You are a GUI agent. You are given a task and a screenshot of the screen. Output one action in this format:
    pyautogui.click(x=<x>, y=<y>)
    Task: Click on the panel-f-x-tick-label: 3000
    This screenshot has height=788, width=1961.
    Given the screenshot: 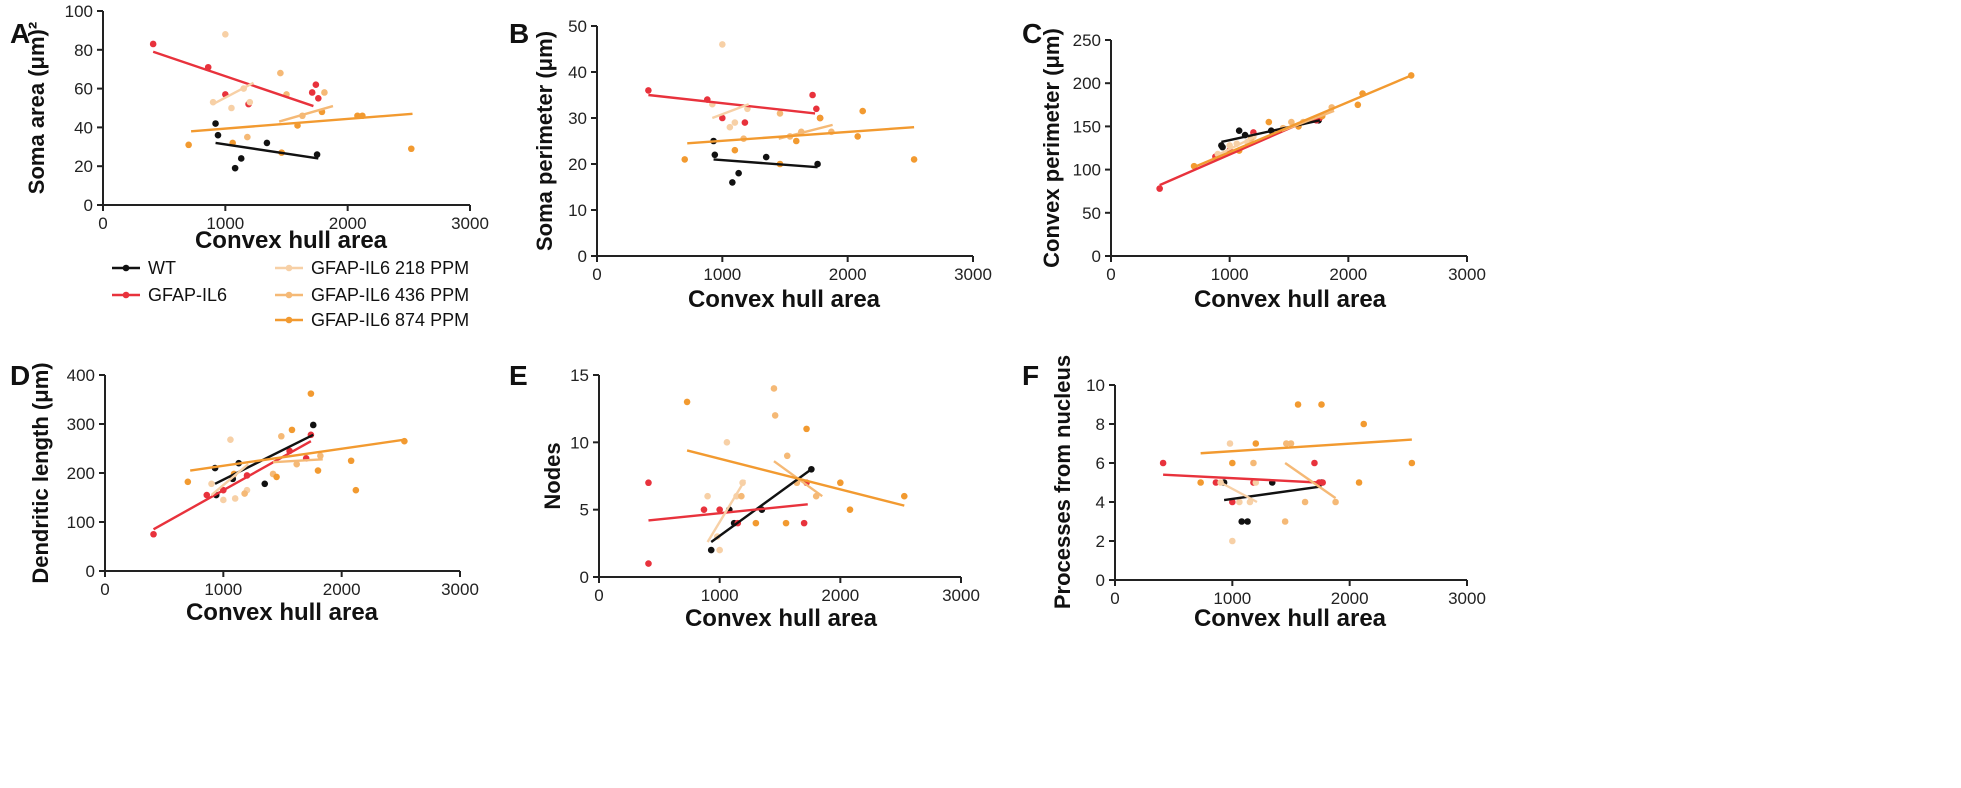 What is the action you would take?
    pyautogui.click(x=1467, y=598)
    